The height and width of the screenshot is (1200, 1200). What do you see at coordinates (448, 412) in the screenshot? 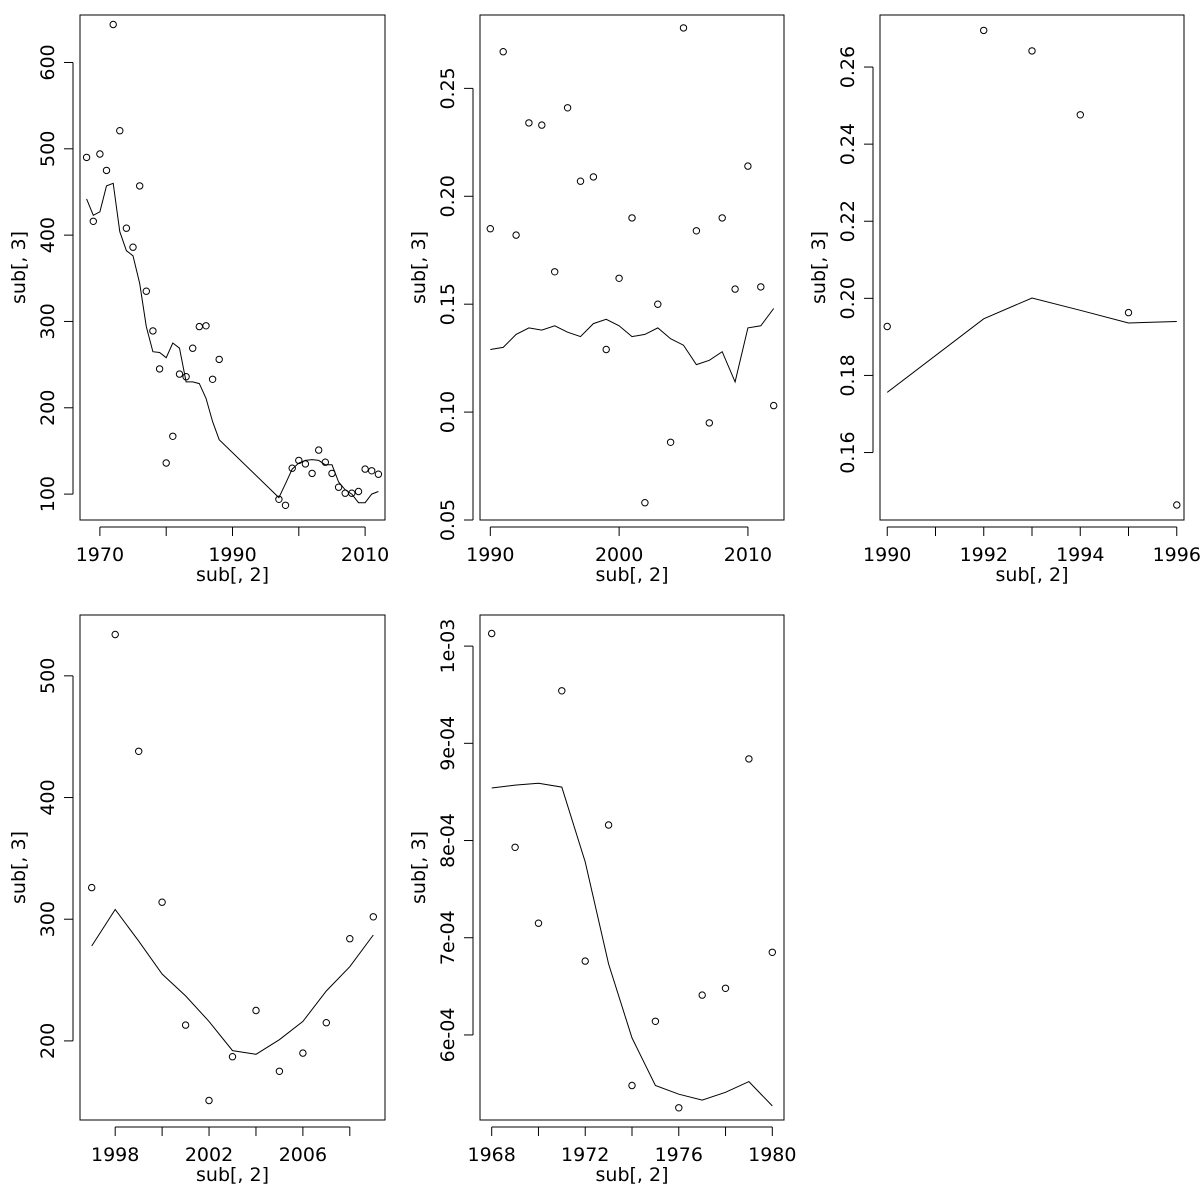
I see `y-tick-label: 0.10` at bounding box center [448, 412].